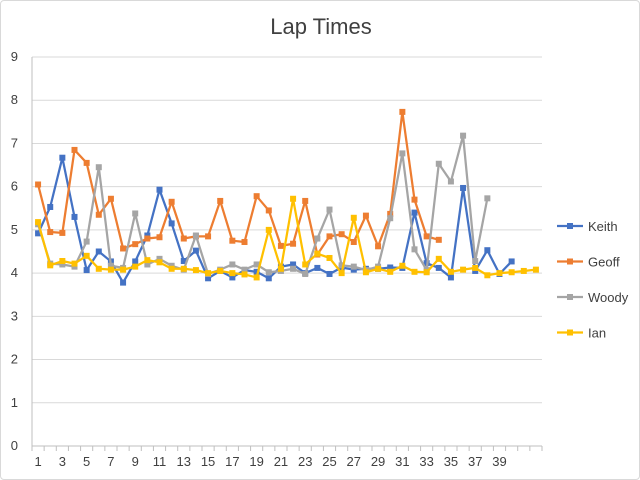  What do you see at coordinates (329, 461) in the screenshot?
I see `x-tick-label: 25` at bounding box center [329, 461].